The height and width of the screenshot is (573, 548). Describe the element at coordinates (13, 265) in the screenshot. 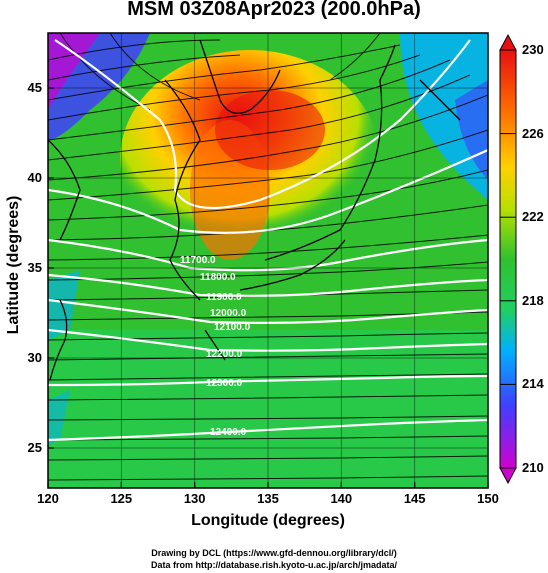

I see `y-axis-label: Latitude (degrees)` at that location.